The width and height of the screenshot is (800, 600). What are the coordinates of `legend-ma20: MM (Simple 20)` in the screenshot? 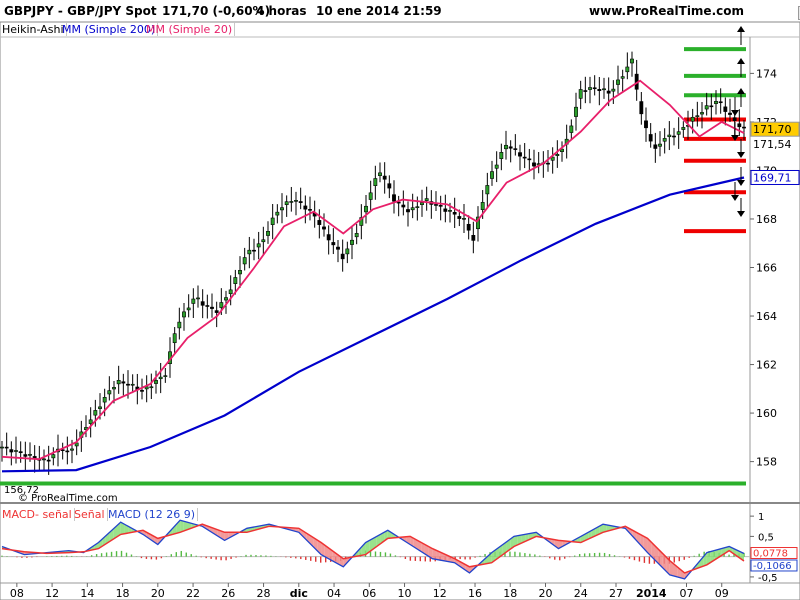 It's located at (190, 29).